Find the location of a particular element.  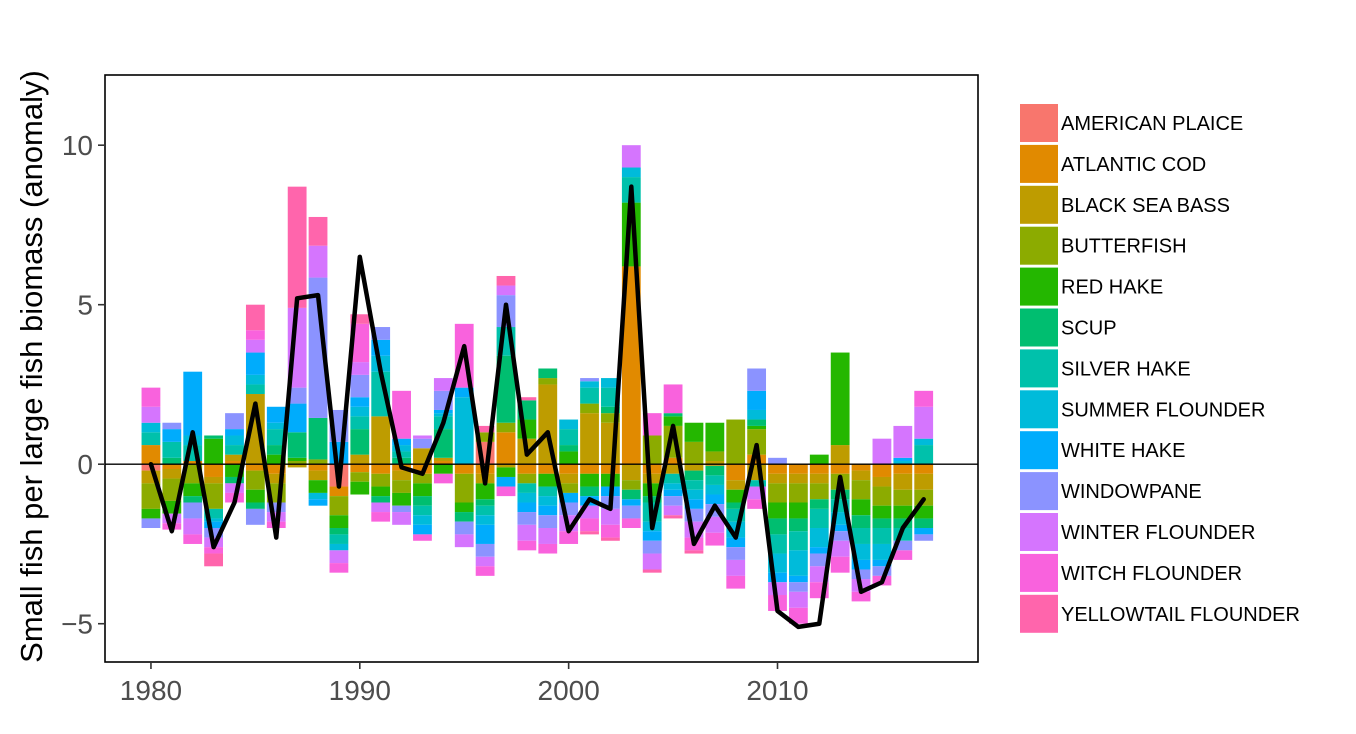

bar-segment-silver-hake-2014 is located at coordinates (861, 536).